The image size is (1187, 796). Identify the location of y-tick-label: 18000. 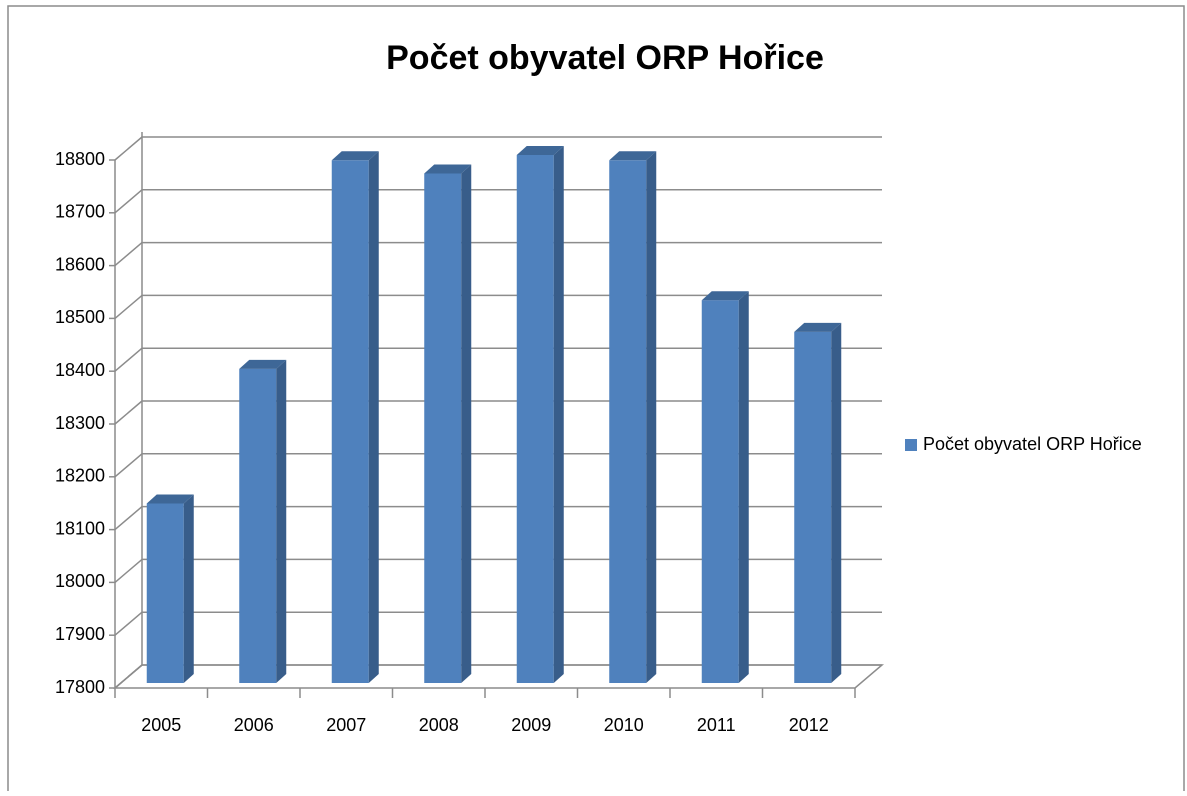
(80, 581).